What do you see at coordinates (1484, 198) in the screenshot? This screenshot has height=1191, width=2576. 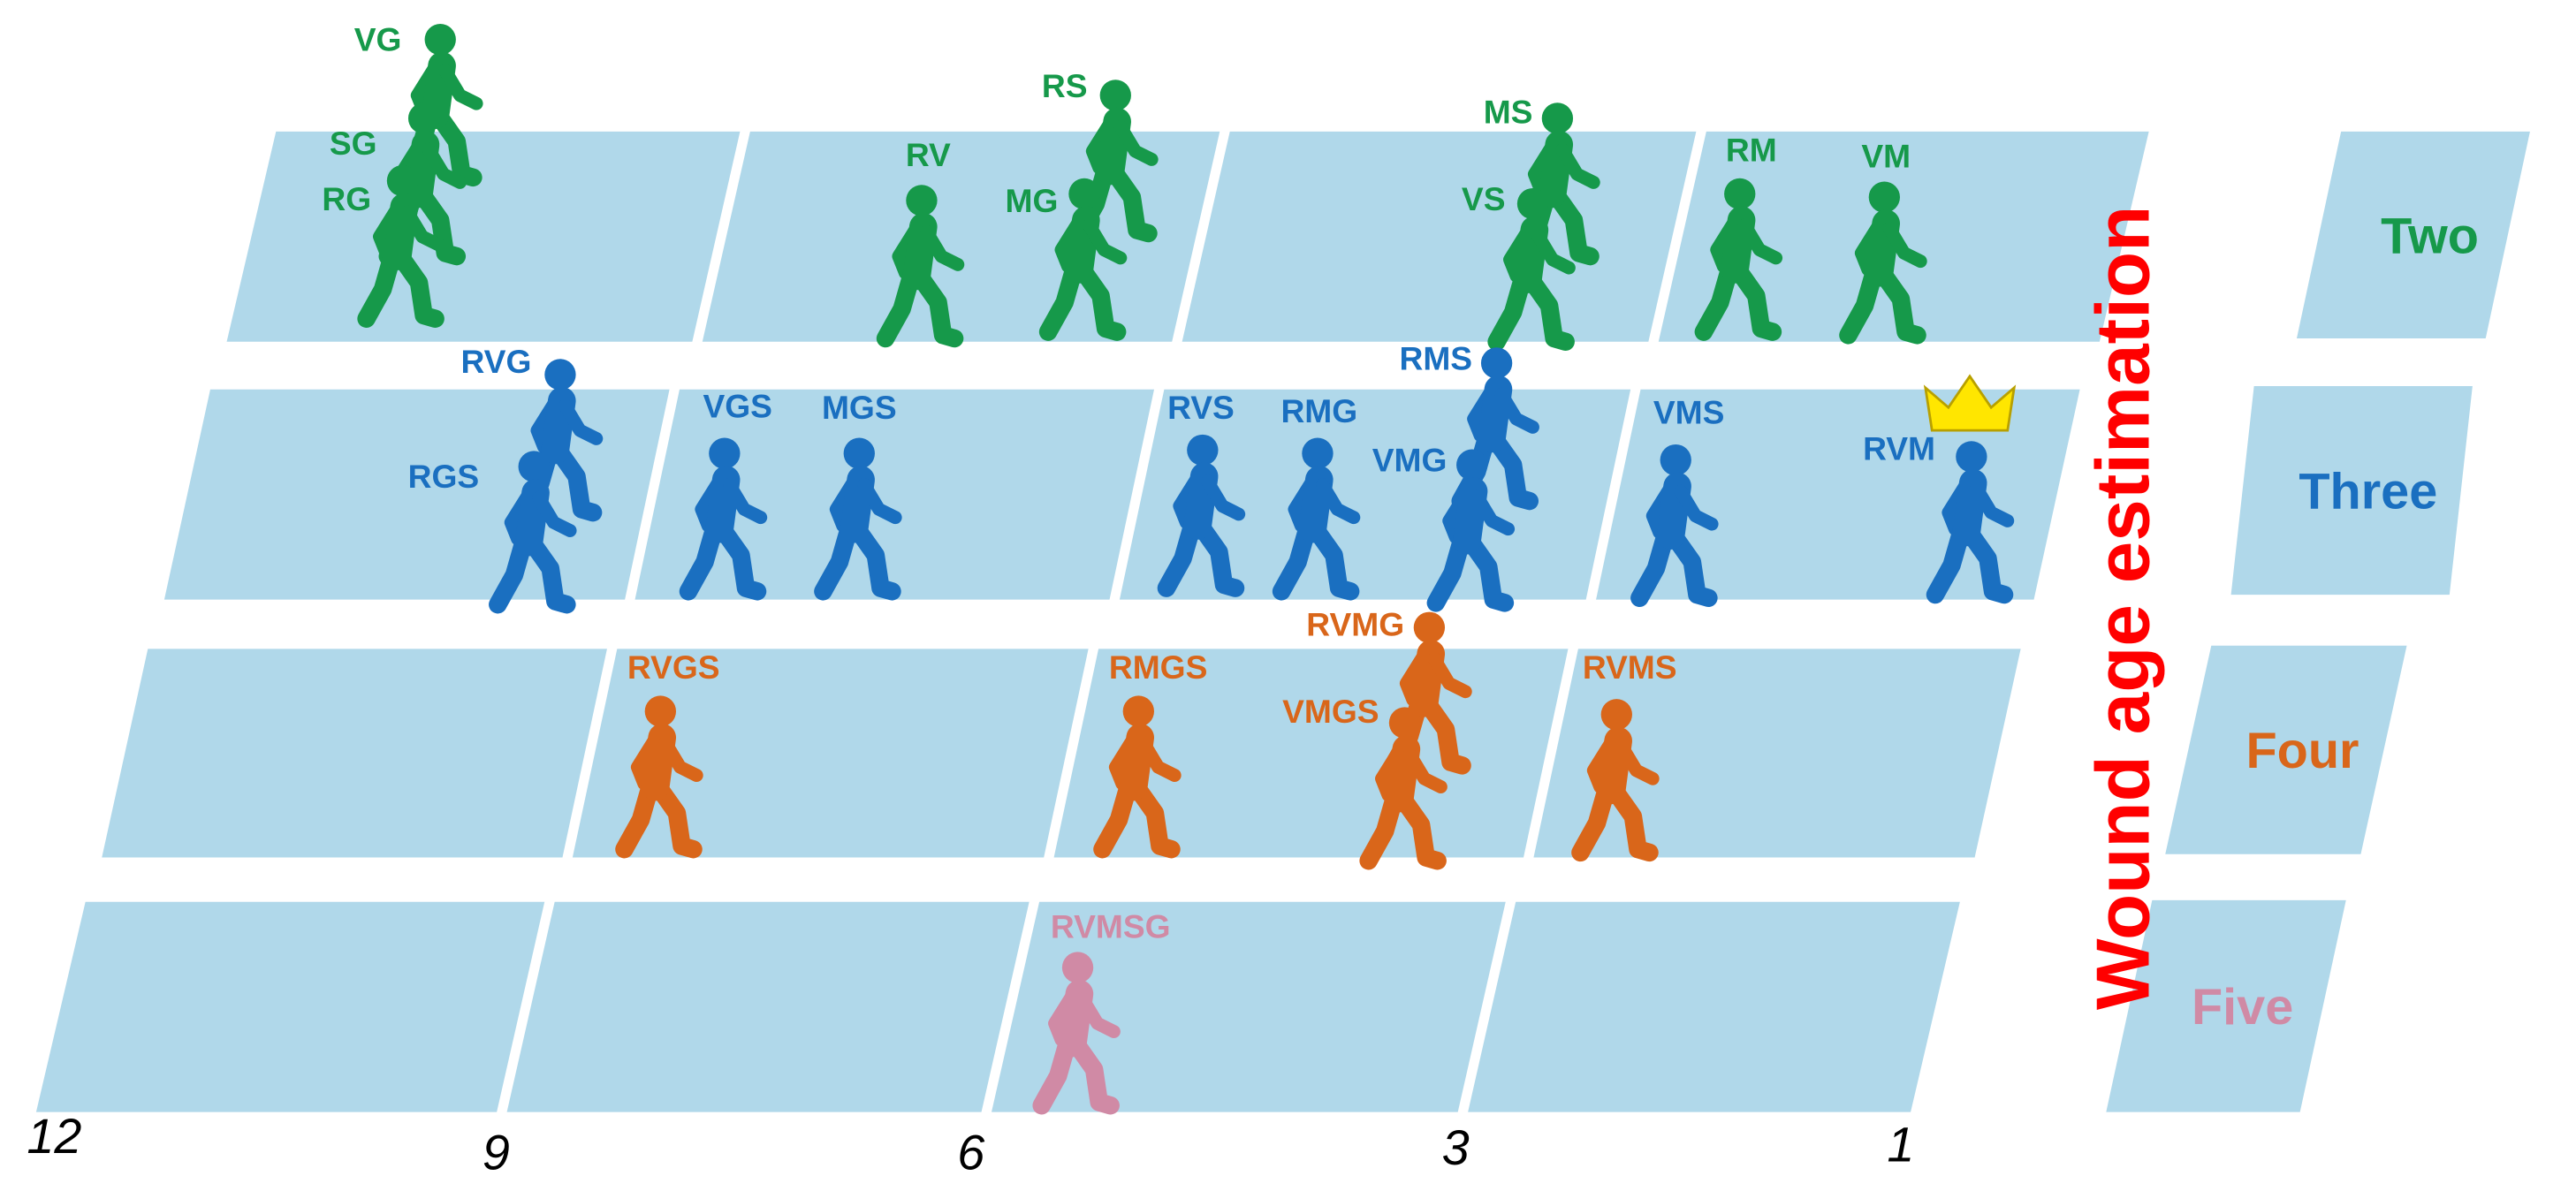 I see `person-label: VS` at bounding box center [1484, 198].